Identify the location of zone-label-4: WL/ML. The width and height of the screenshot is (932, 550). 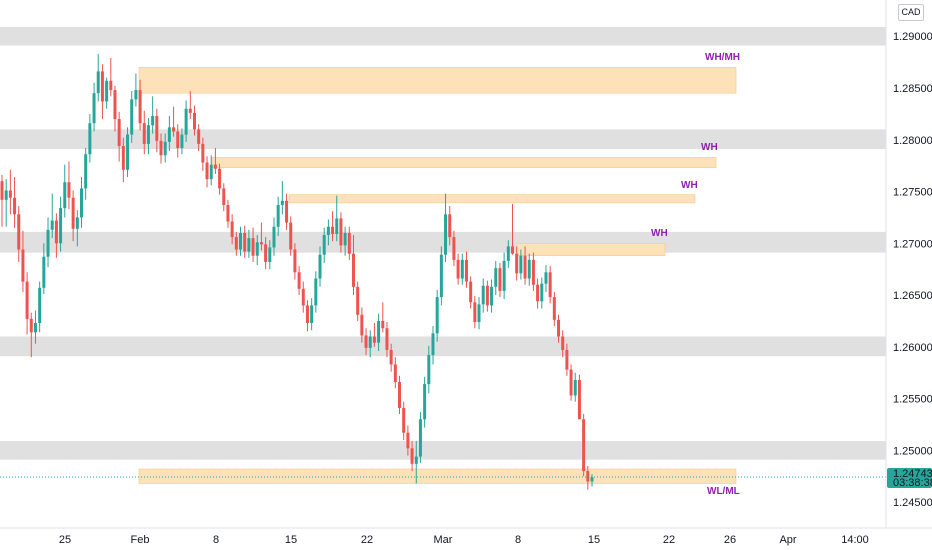
(723, 491).